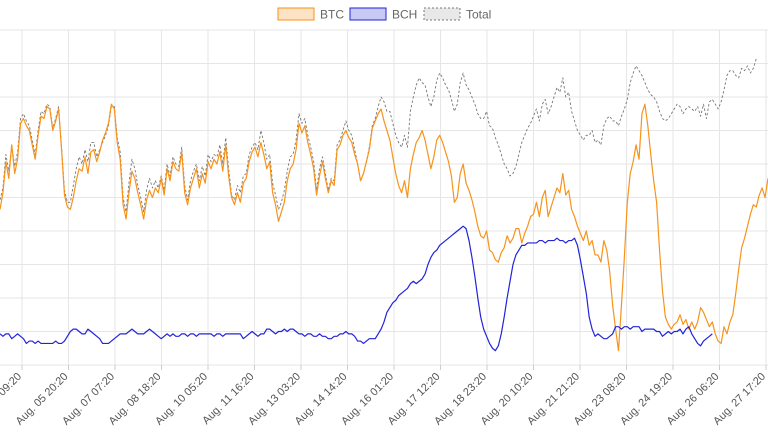  Describe the element at coordinates (404, 15) in the screenshot. I see `legend-label-bch: BCH` at that location.